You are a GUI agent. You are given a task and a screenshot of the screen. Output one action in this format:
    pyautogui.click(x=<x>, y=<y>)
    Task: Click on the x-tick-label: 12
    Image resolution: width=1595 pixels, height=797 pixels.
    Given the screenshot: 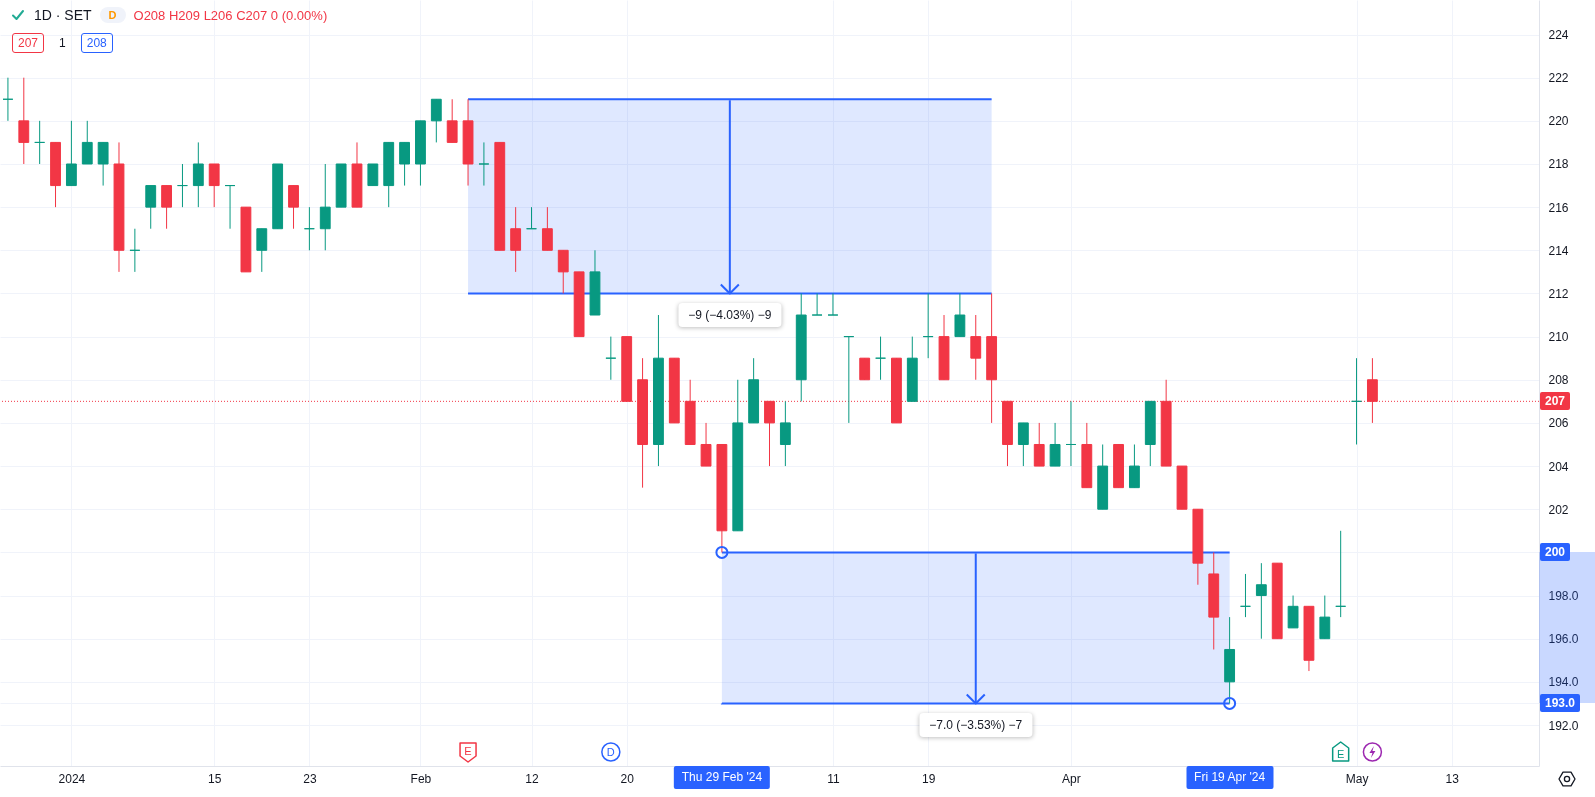 What is the action you would take?
    pyautogui.click(x=532, y=778)
    